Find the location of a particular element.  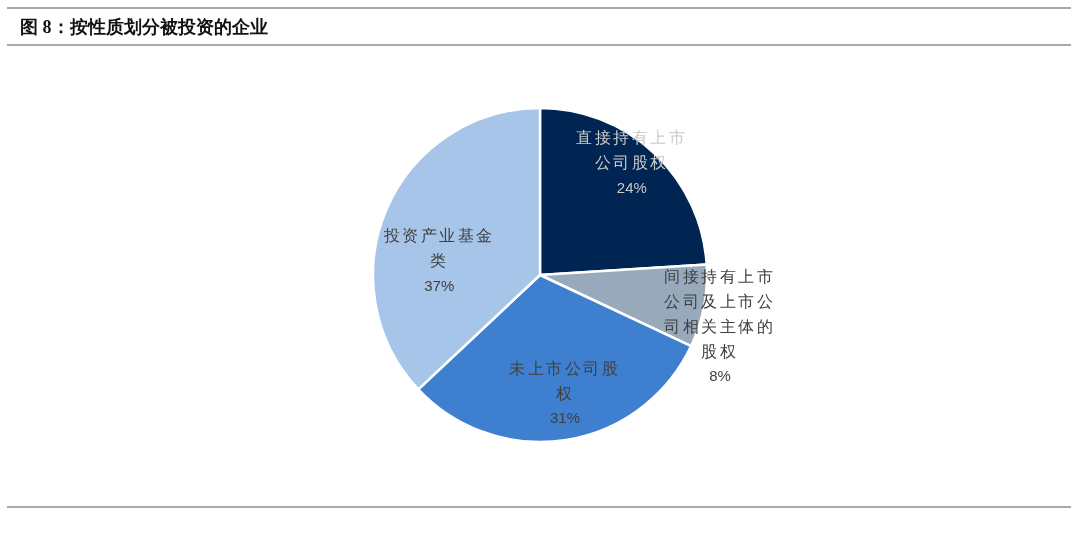

data-label: 8% is located at coordinates (720, 376).